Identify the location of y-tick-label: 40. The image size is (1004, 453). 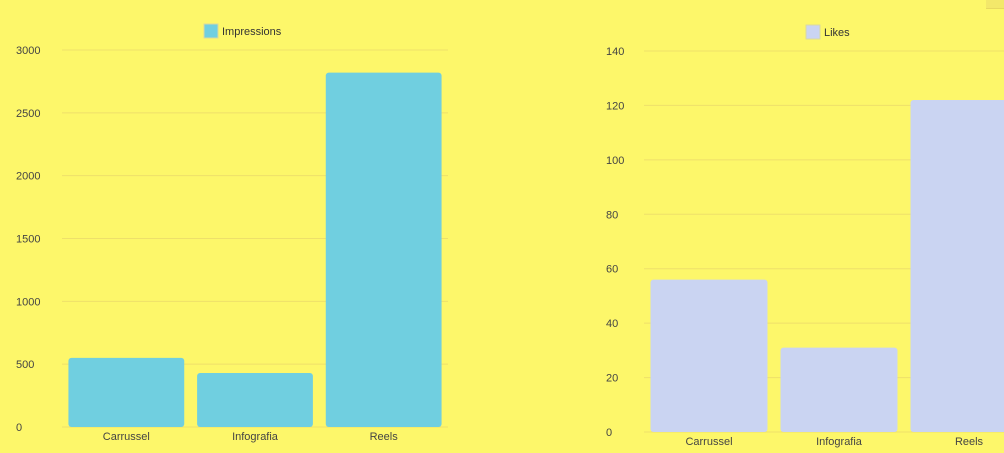
(612, 324).